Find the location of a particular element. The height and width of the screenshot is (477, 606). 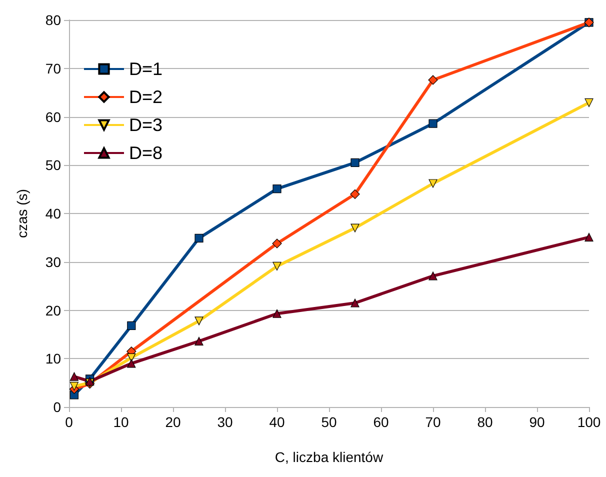

y-tick-label: 80 is located at coordinates (53, 20).